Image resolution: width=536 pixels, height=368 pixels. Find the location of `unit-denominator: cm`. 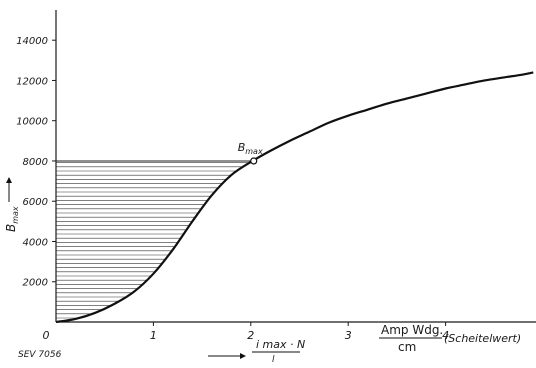

unit-denominator: cm is located at coordinates (407, 347).